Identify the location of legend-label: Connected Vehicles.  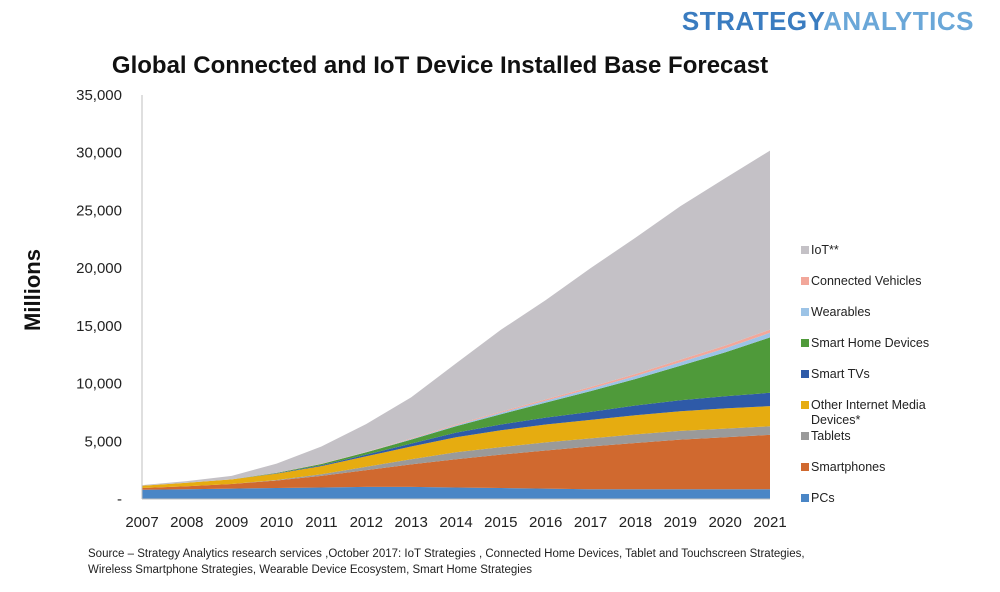
(866, 281).